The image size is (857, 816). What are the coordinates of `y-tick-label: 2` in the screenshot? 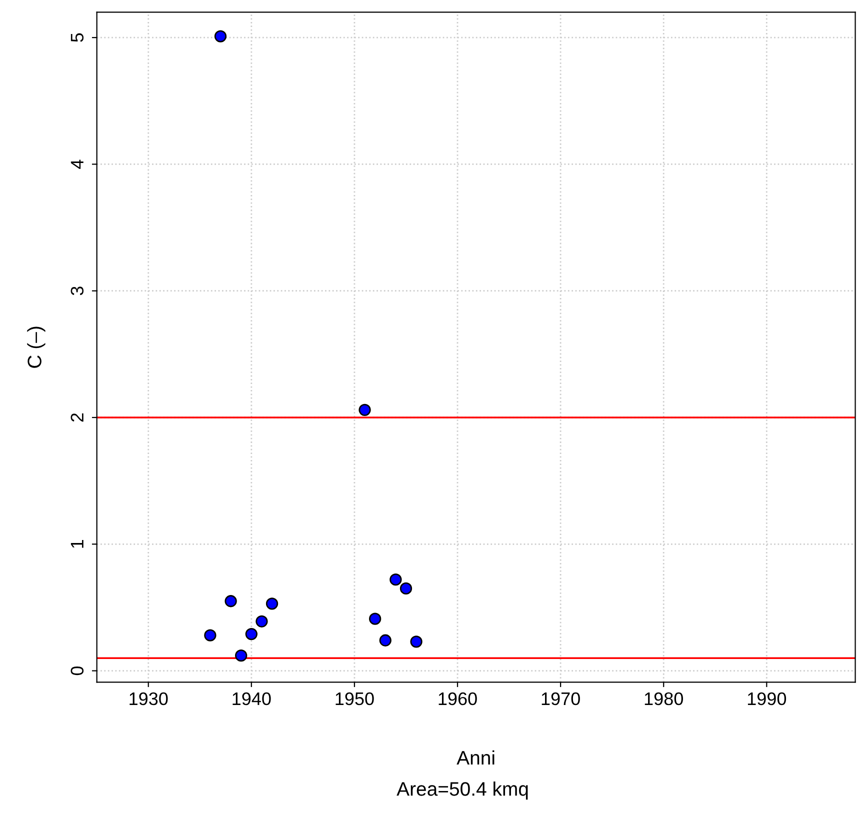 It's located at (77, 417).